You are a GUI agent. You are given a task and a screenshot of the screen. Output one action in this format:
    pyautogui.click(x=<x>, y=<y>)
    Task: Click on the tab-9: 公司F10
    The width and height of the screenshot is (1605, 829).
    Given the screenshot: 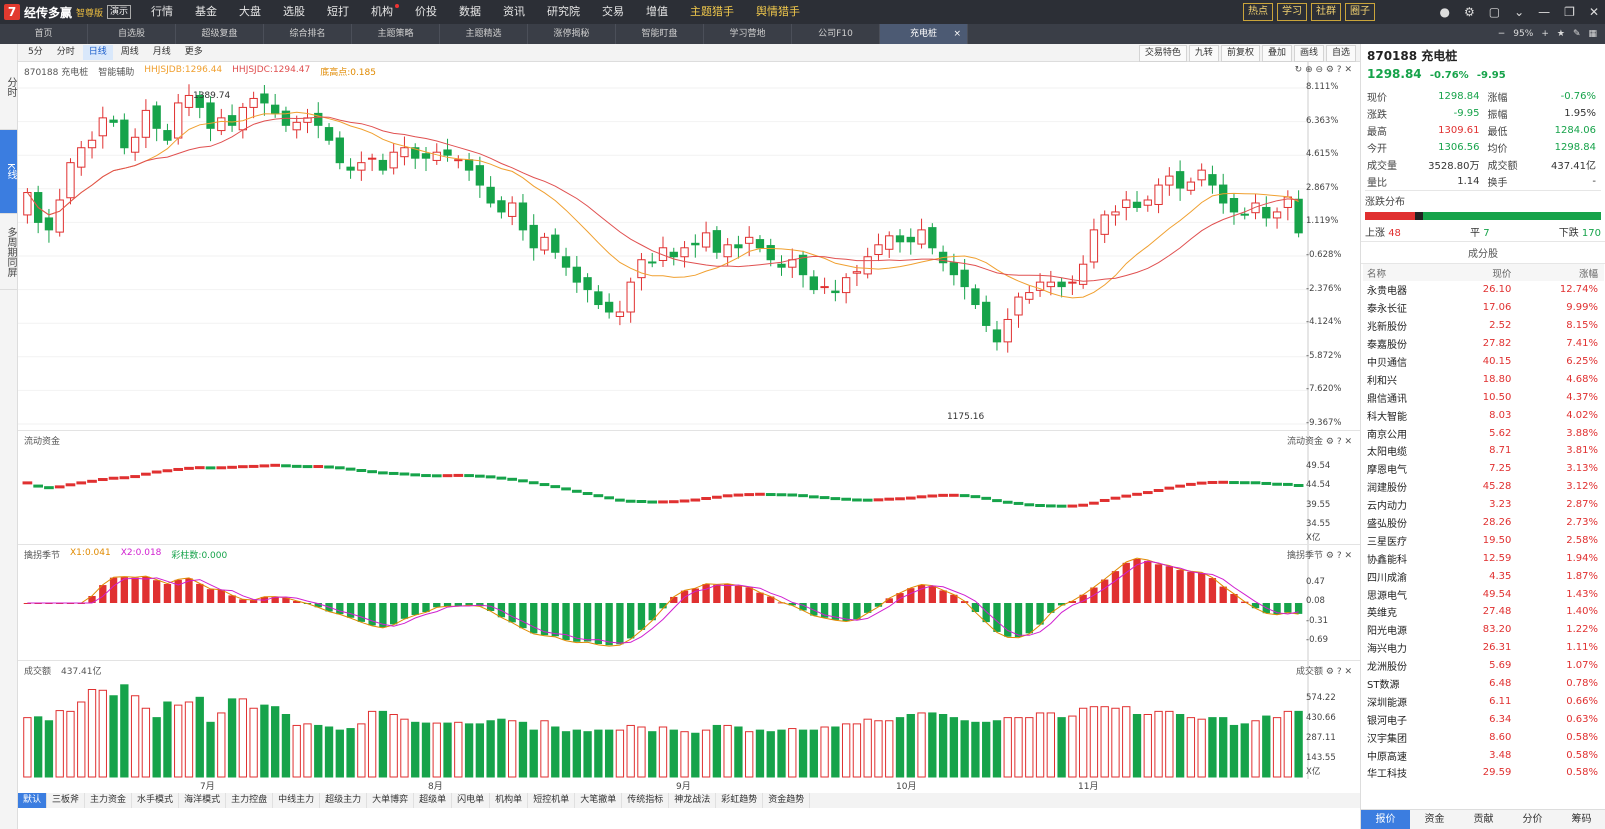 What is the action you would take?
    pyautogui.click(x=836, y=34)
    